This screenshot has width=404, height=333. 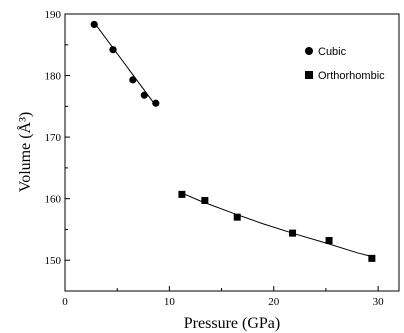 What do you see at coordinates (53, 15) in the screenshot?
I see `y-tick-label-4: 190` at bounding box center [53, 15].